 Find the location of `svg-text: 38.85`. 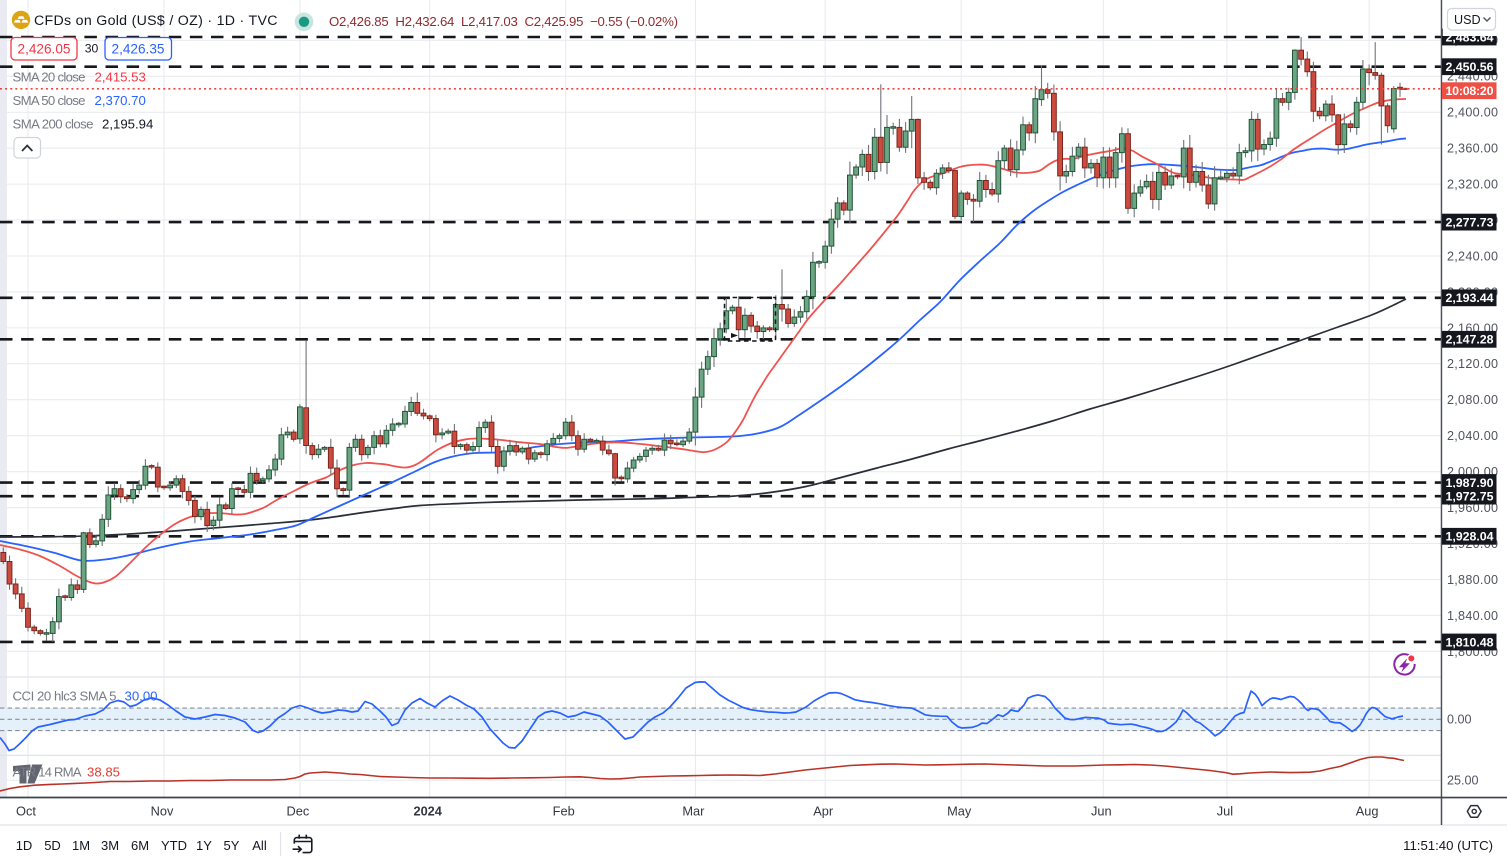

svg-text: 38.85 is located at coordinates (103, 771).